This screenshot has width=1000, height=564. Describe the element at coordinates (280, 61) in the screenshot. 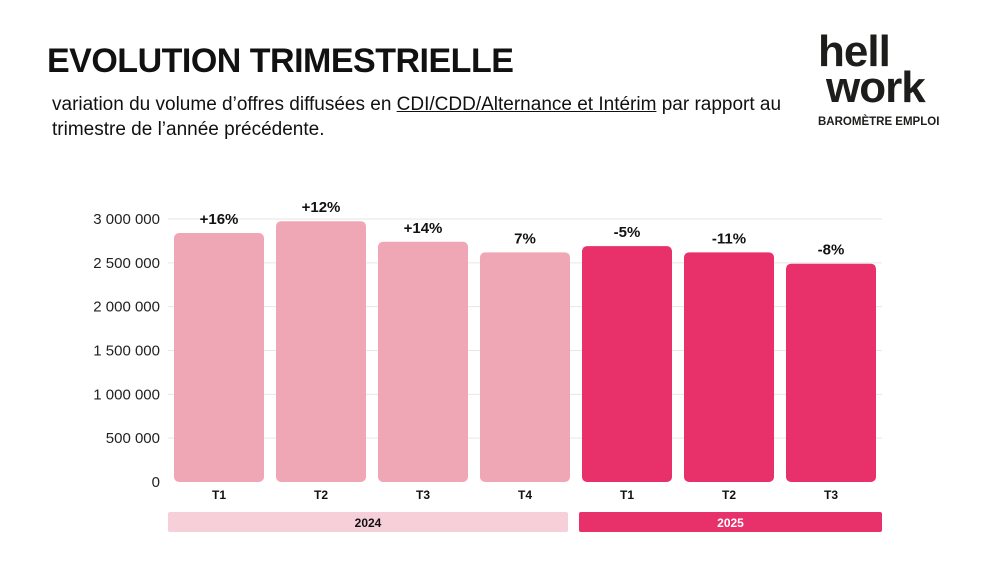

I see `chart-title: EVOLUTION TRIMESTRIELLE` at that location.